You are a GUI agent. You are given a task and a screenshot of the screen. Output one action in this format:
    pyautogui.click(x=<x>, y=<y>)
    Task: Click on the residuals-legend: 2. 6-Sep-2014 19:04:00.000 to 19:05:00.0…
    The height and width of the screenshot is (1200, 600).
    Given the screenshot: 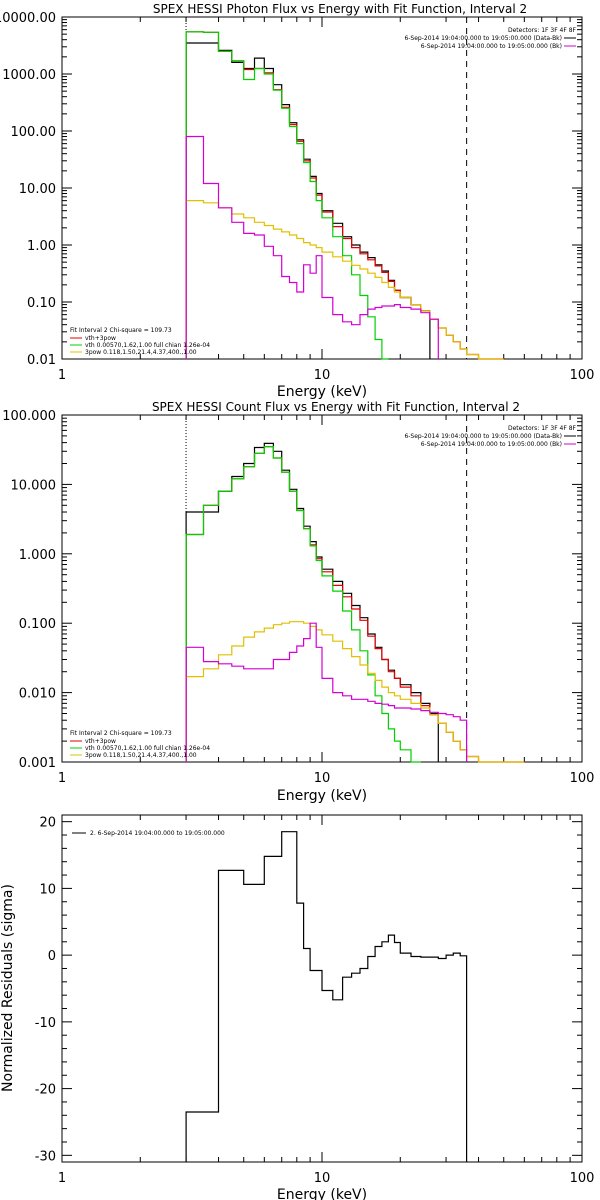 What is the action you would take?
    pyautogui.click(x=148, y=833)
    